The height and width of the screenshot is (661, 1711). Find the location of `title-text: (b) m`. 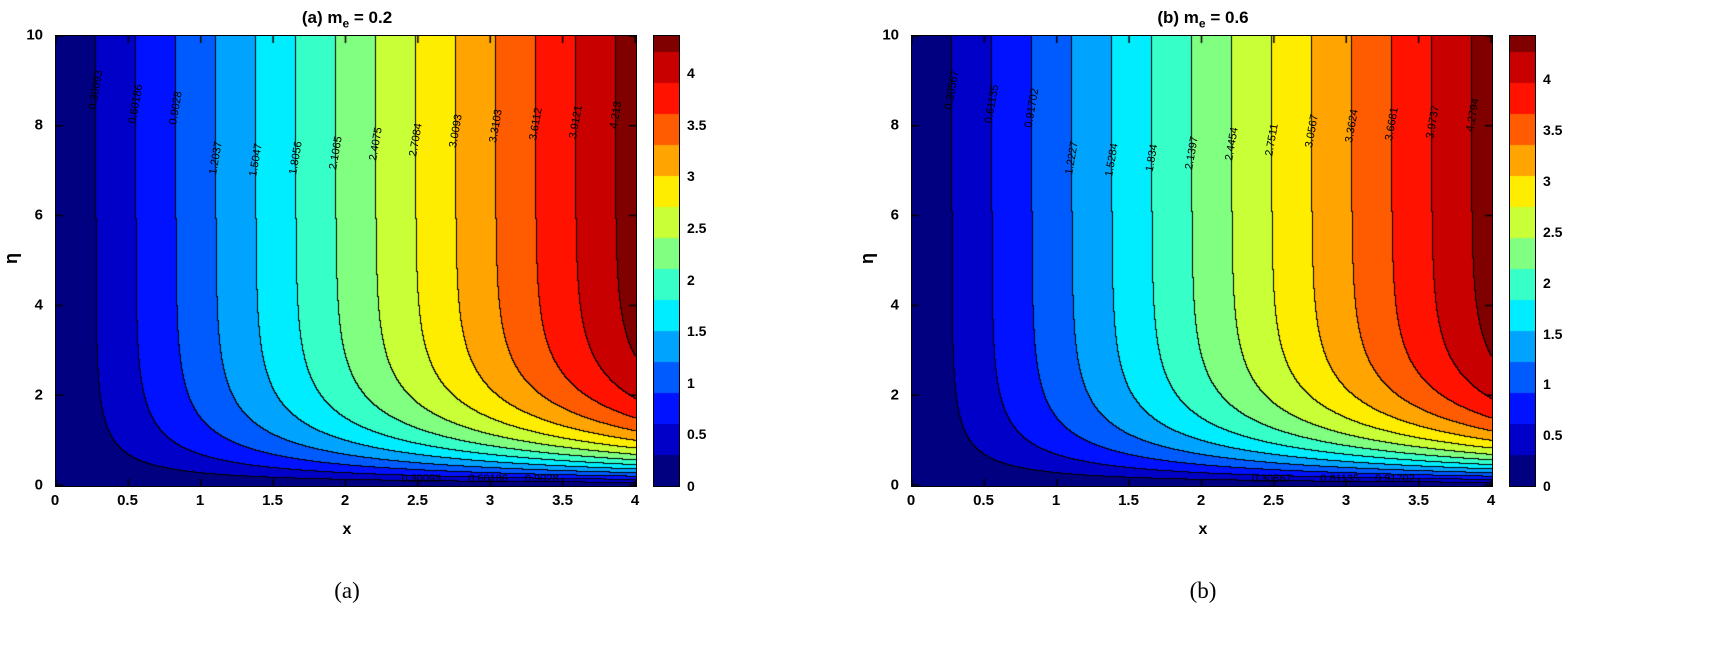

title-text: (b) m is located at coordinates (1178, 17).